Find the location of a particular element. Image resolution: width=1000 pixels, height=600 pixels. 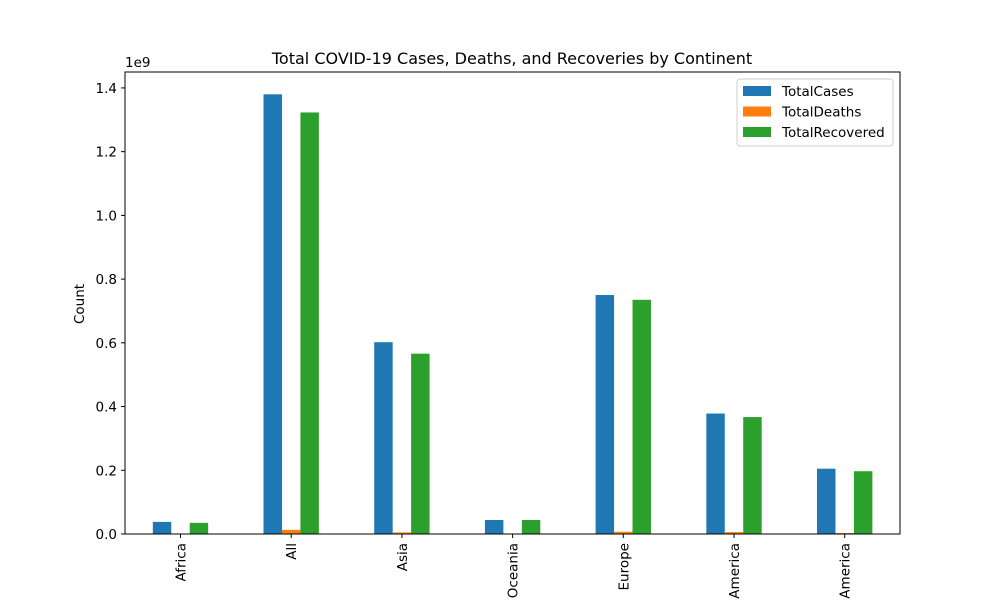

y-tick-label: 1.0 is located at coordinates (106, 216).